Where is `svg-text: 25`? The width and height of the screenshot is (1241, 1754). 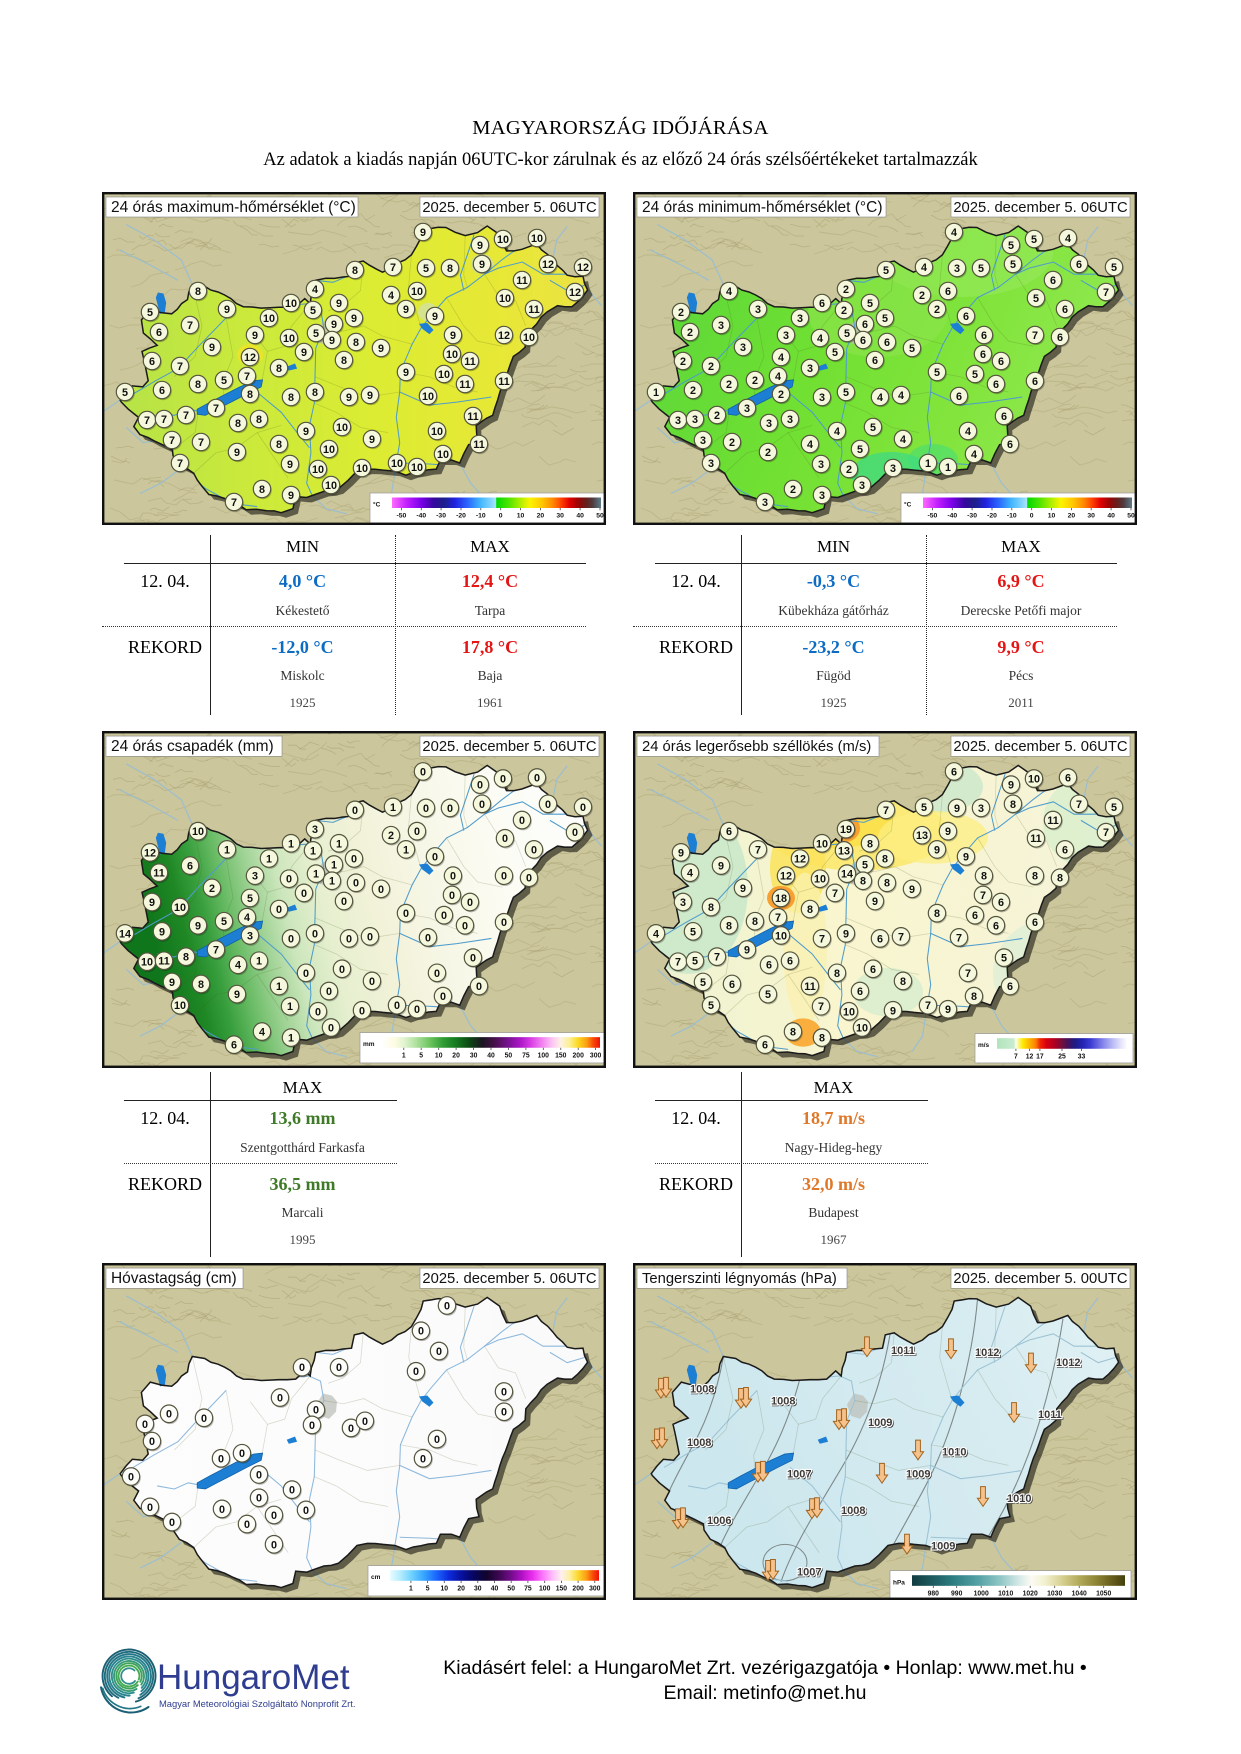 svg-text: 25 is located at coordinates (1062, 1056).